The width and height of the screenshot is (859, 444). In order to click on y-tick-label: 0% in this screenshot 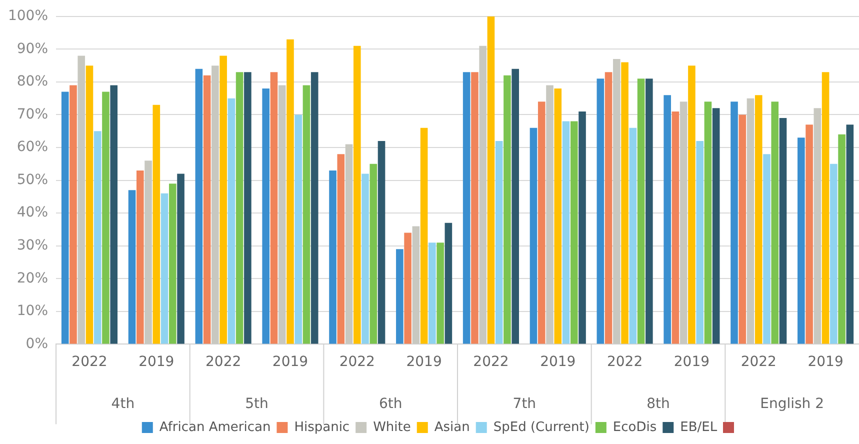, I will do `click(37, 344)`.